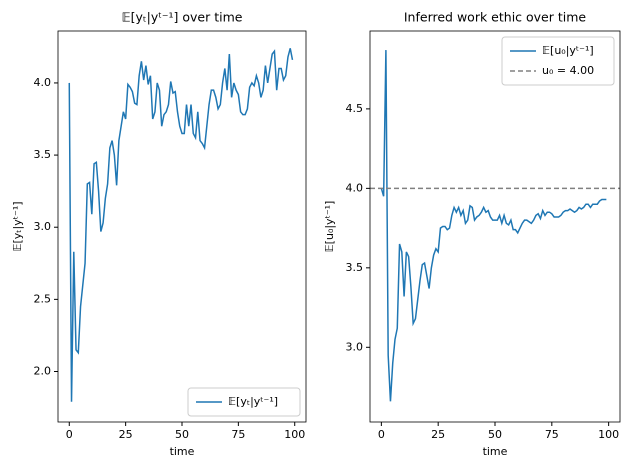 This screenshot has height=470, width=629. What do you see at coordinates (17, 226) in the screenshot?
I see `y-axis-label: 𝔼[yₜ|yᵗ⁻¹]` at bounding box center [17, 226].